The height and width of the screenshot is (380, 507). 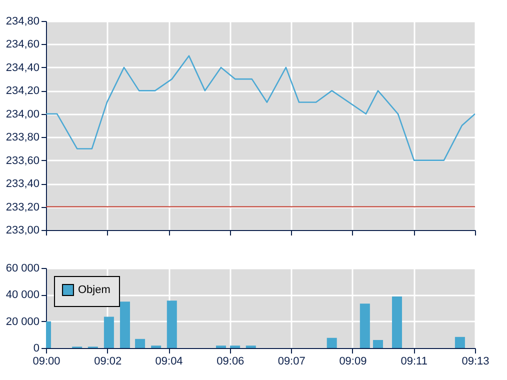 I want to click on y-tick-label: 234,40, so click(x=23, y=68).